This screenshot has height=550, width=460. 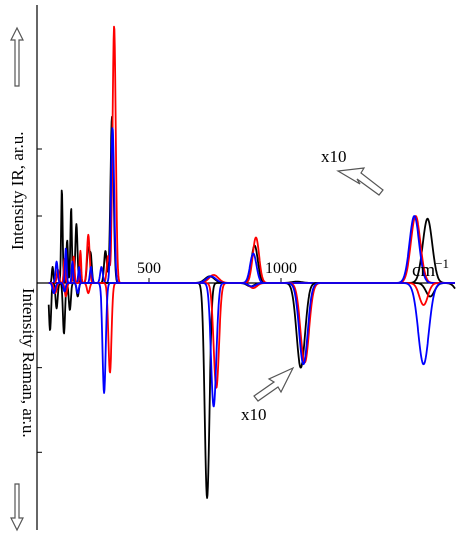 I want to click on raman-axis-title-group: Intensity Raman, ar.u., so click(x=24, y=410).